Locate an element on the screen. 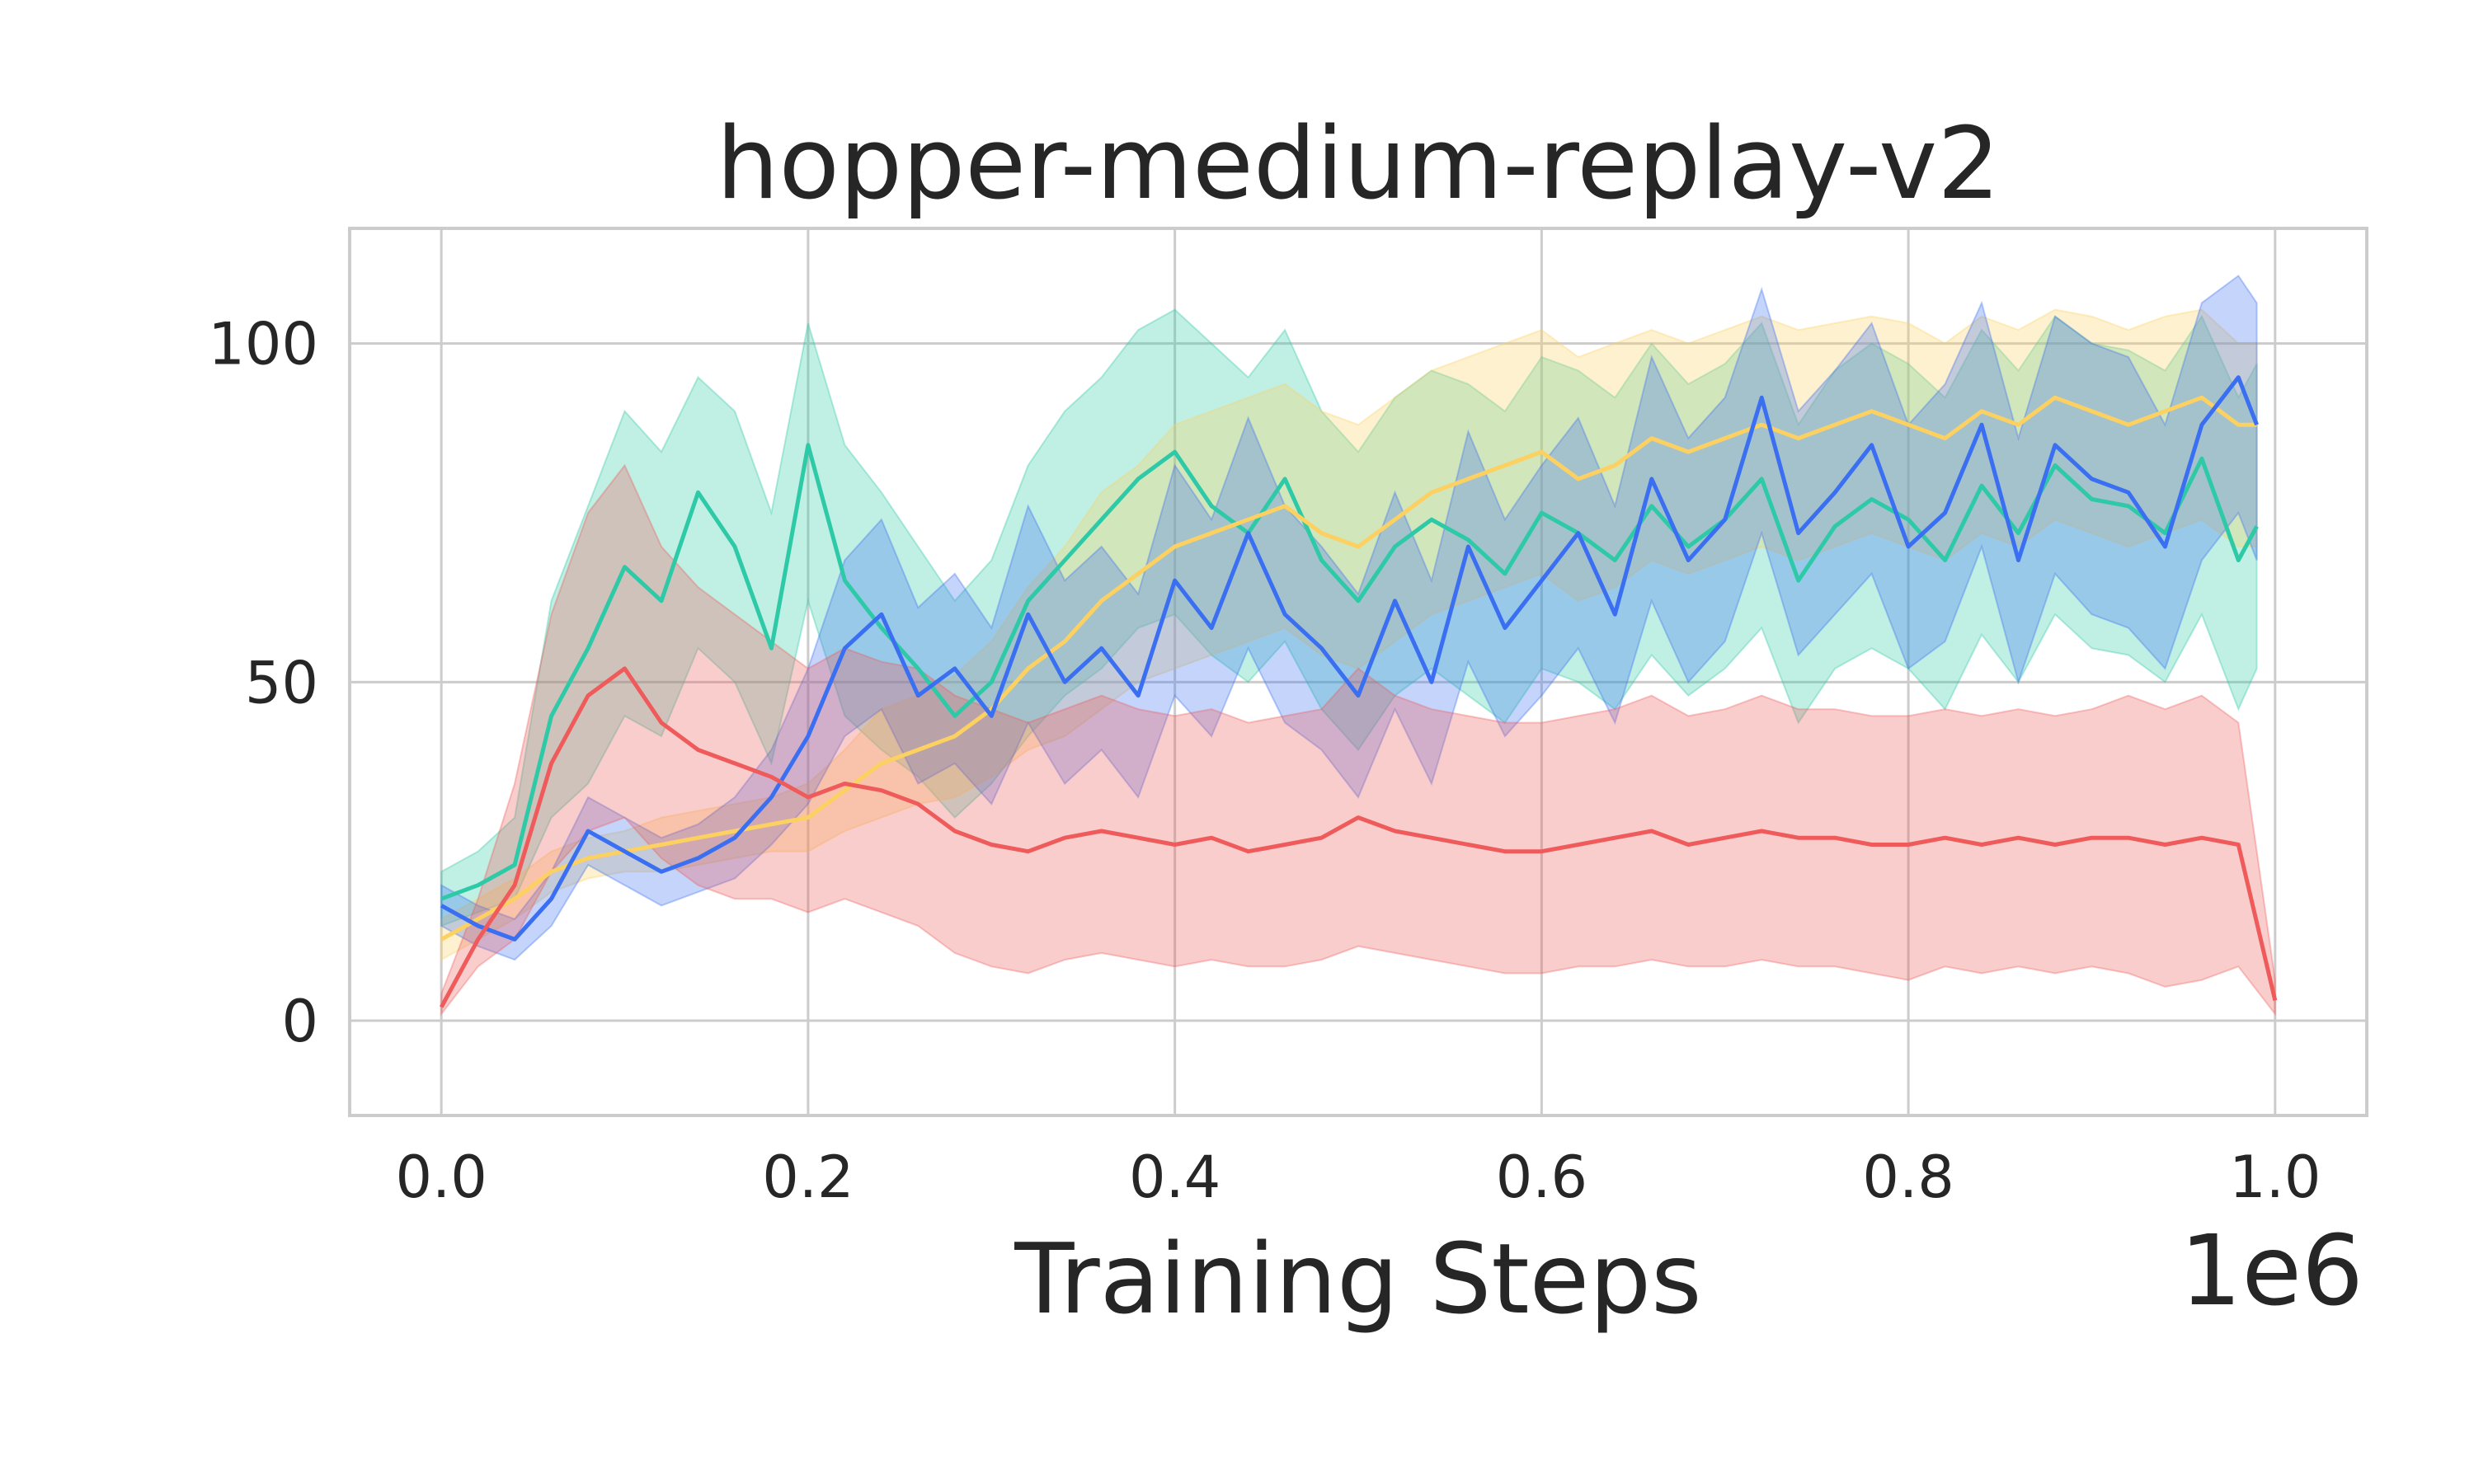 The width and height of the screenshot is (2474, 1484). chart-title: hopper-medium-replay-v2 is located at coordinates (1358, 164).